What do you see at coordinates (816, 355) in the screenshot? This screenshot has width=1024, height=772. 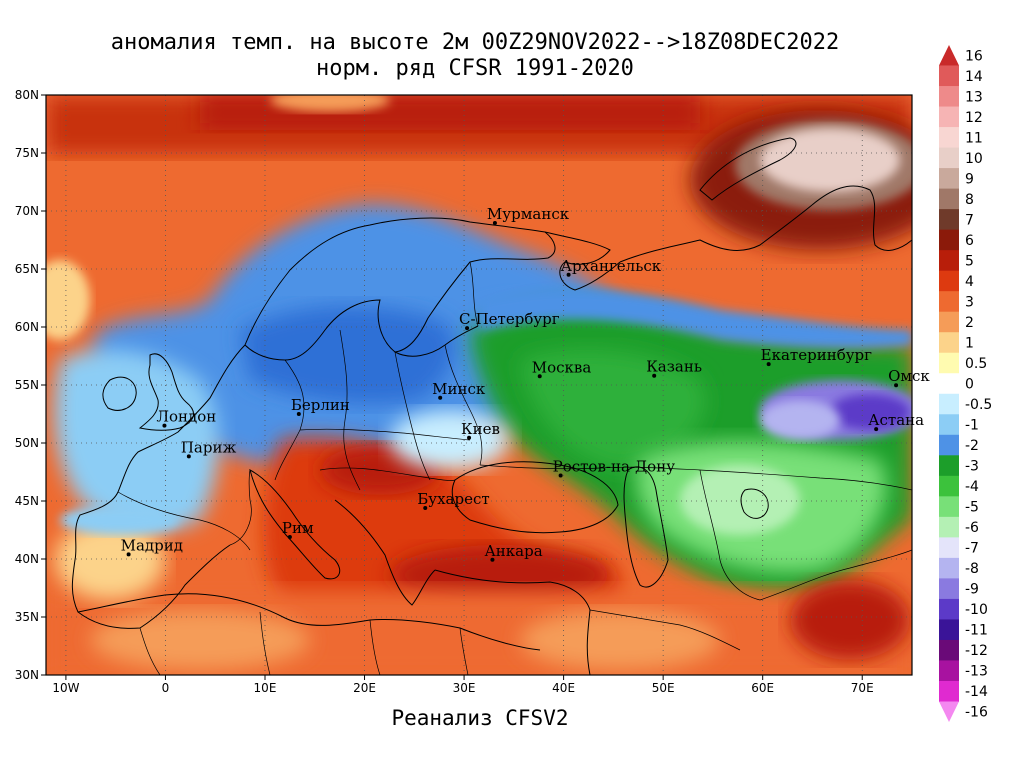 I see `city-label: Екатеринбург` at bounding box center [816, 355].